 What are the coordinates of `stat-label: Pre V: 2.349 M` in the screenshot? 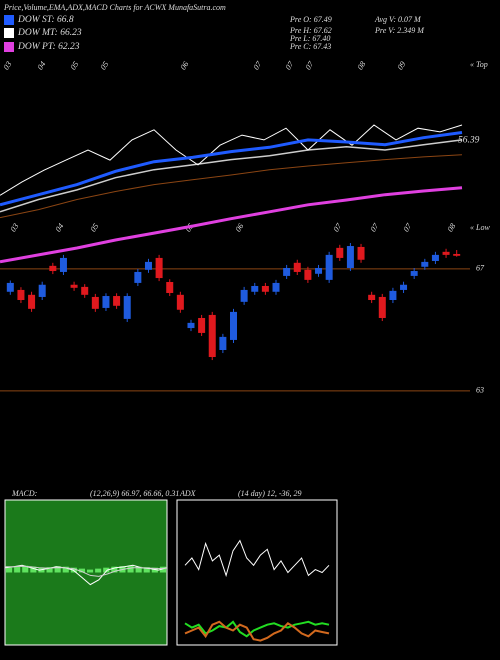 It's located at (399, 30).